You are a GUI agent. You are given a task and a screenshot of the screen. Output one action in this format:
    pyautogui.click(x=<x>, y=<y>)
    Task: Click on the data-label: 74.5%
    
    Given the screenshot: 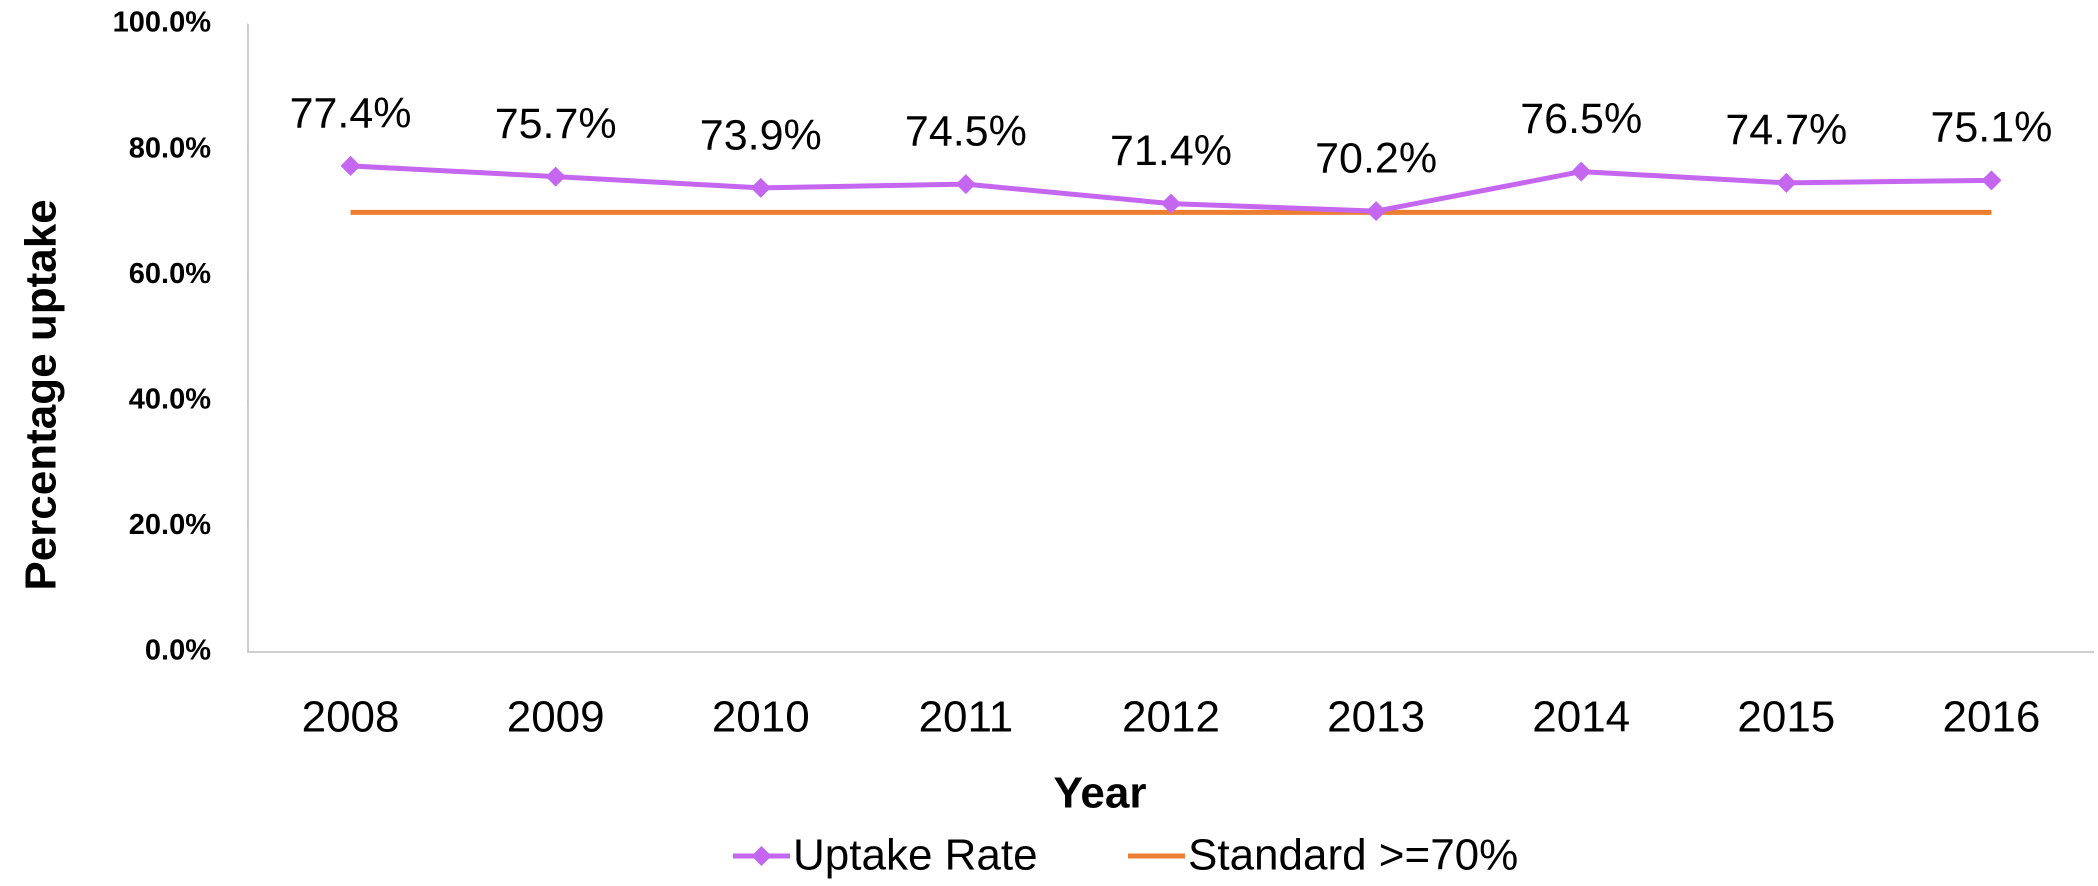 What is the action you would take?
    pyautogui.click(x=966, y=131)
    